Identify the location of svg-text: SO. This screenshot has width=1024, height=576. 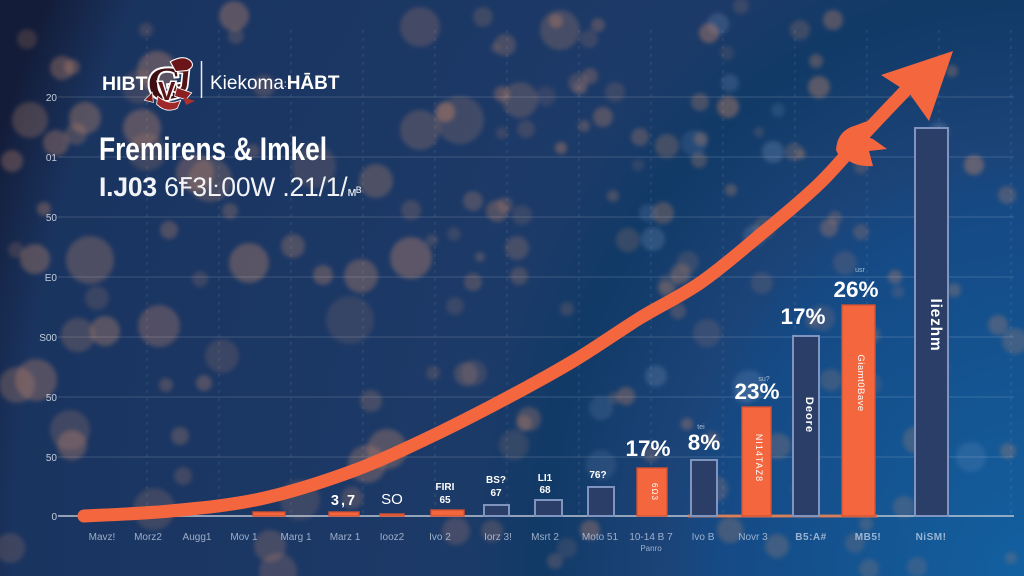
(392, 499).